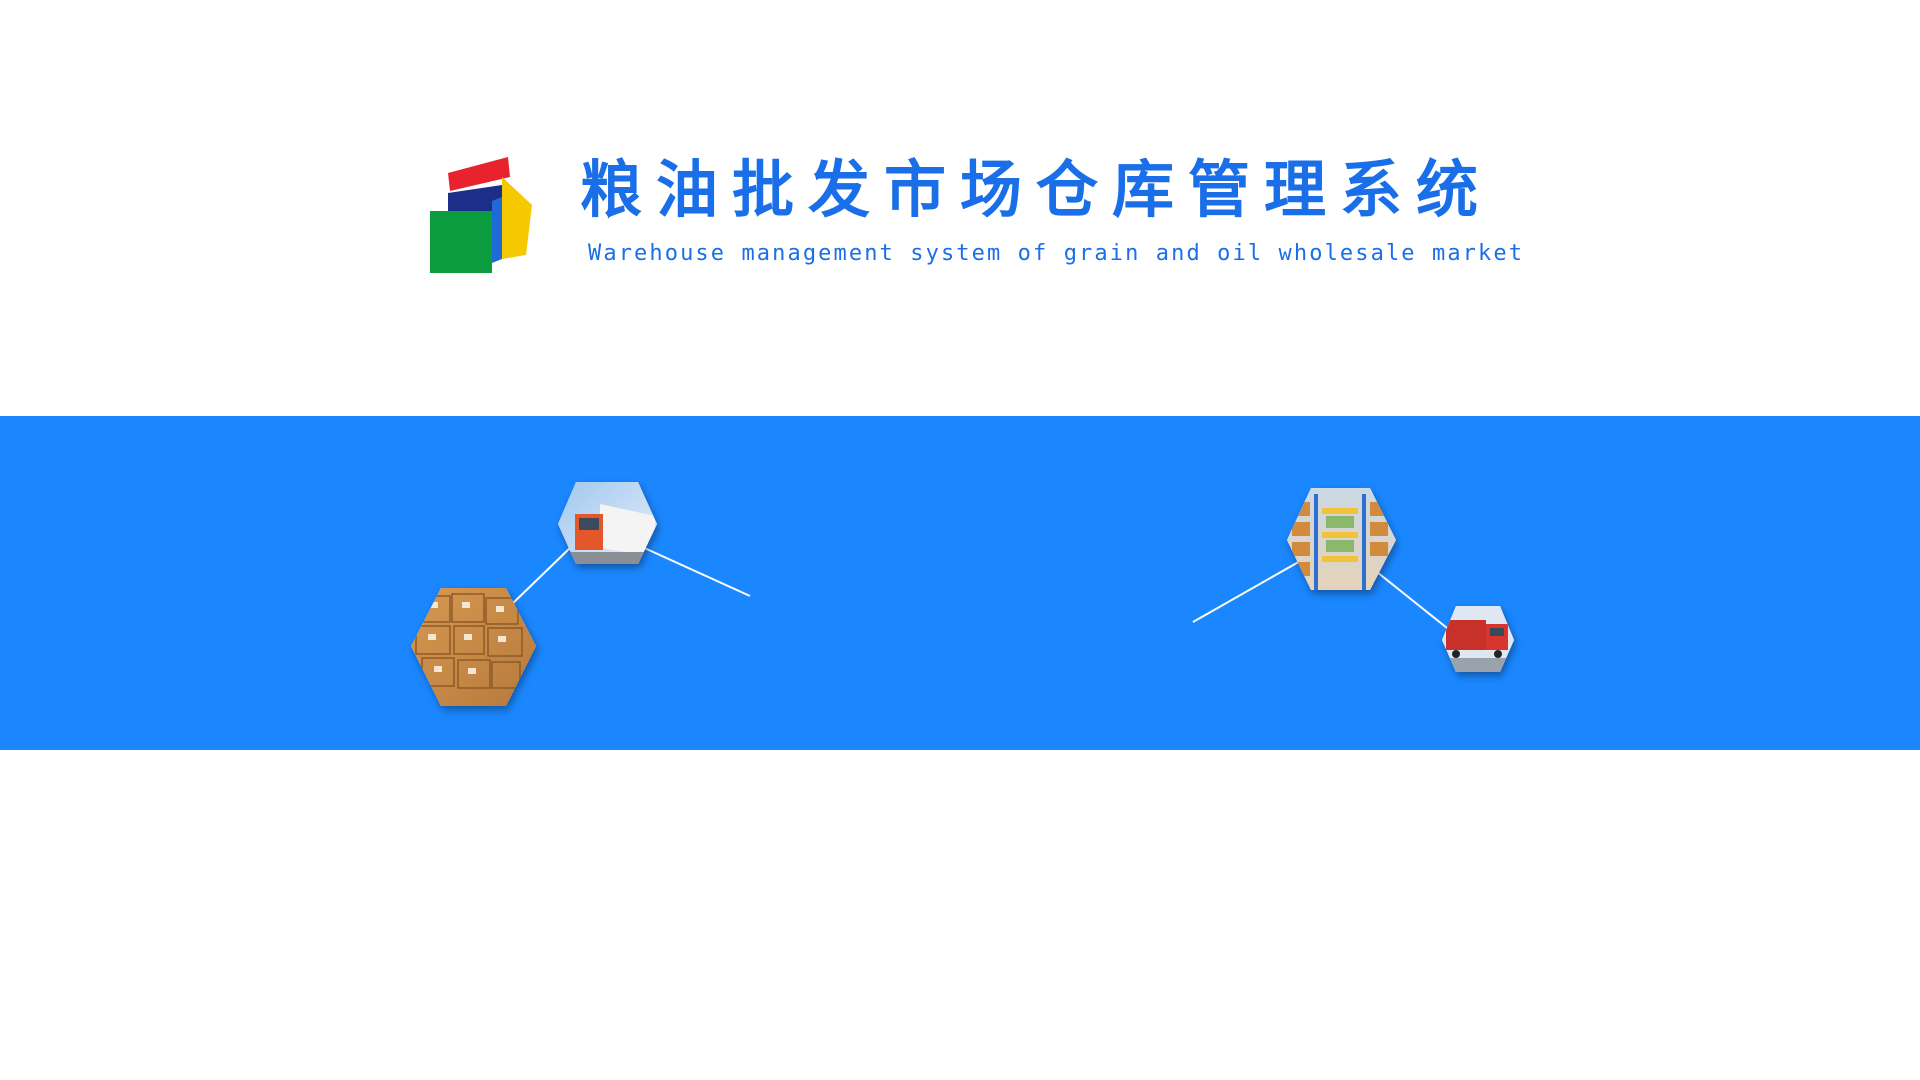 The width and height of the screenshot is (1920, 1080). Describe the element at coordinates (1036, 189) in the screenshot. I see `app-title: 粮油批发市场仓库管理系统` at that location.